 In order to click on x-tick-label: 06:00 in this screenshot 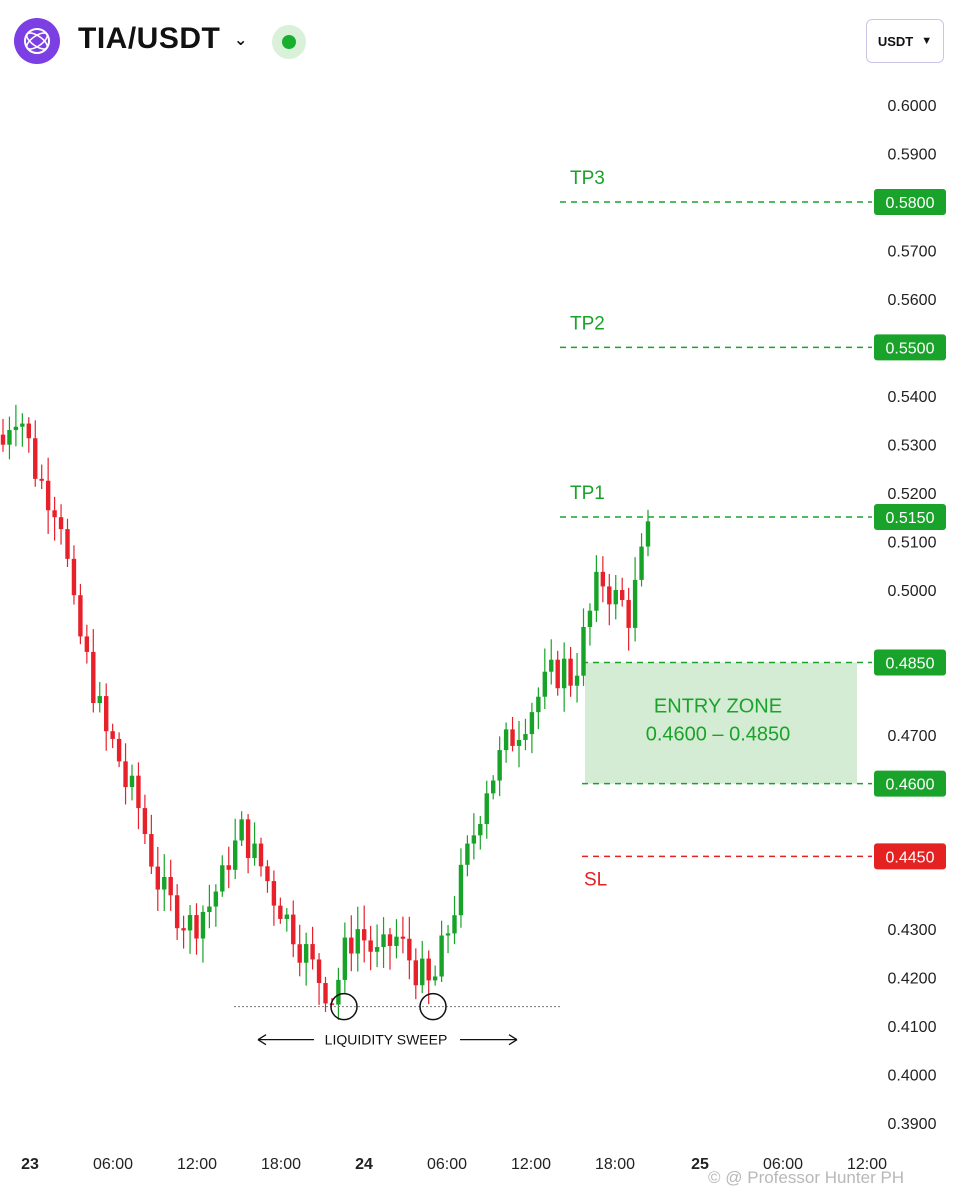, I will do `click(447, 1164)`.